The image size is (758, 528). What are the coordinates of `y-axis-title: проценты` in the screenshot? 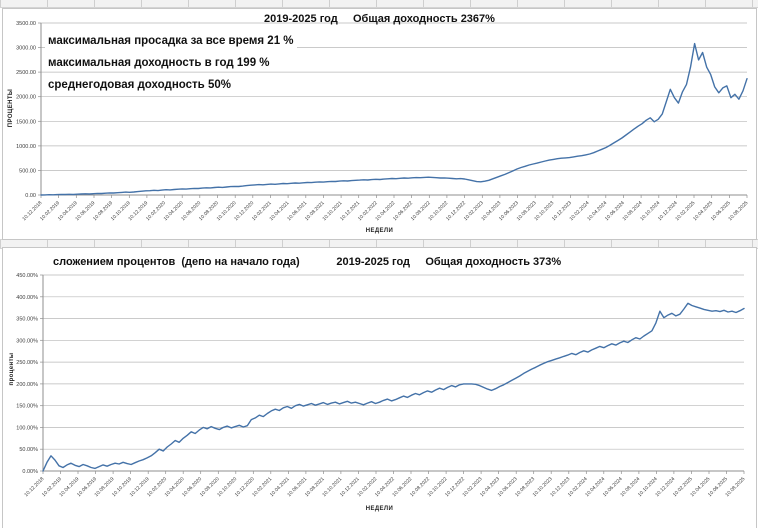 It's located at (12, 369).